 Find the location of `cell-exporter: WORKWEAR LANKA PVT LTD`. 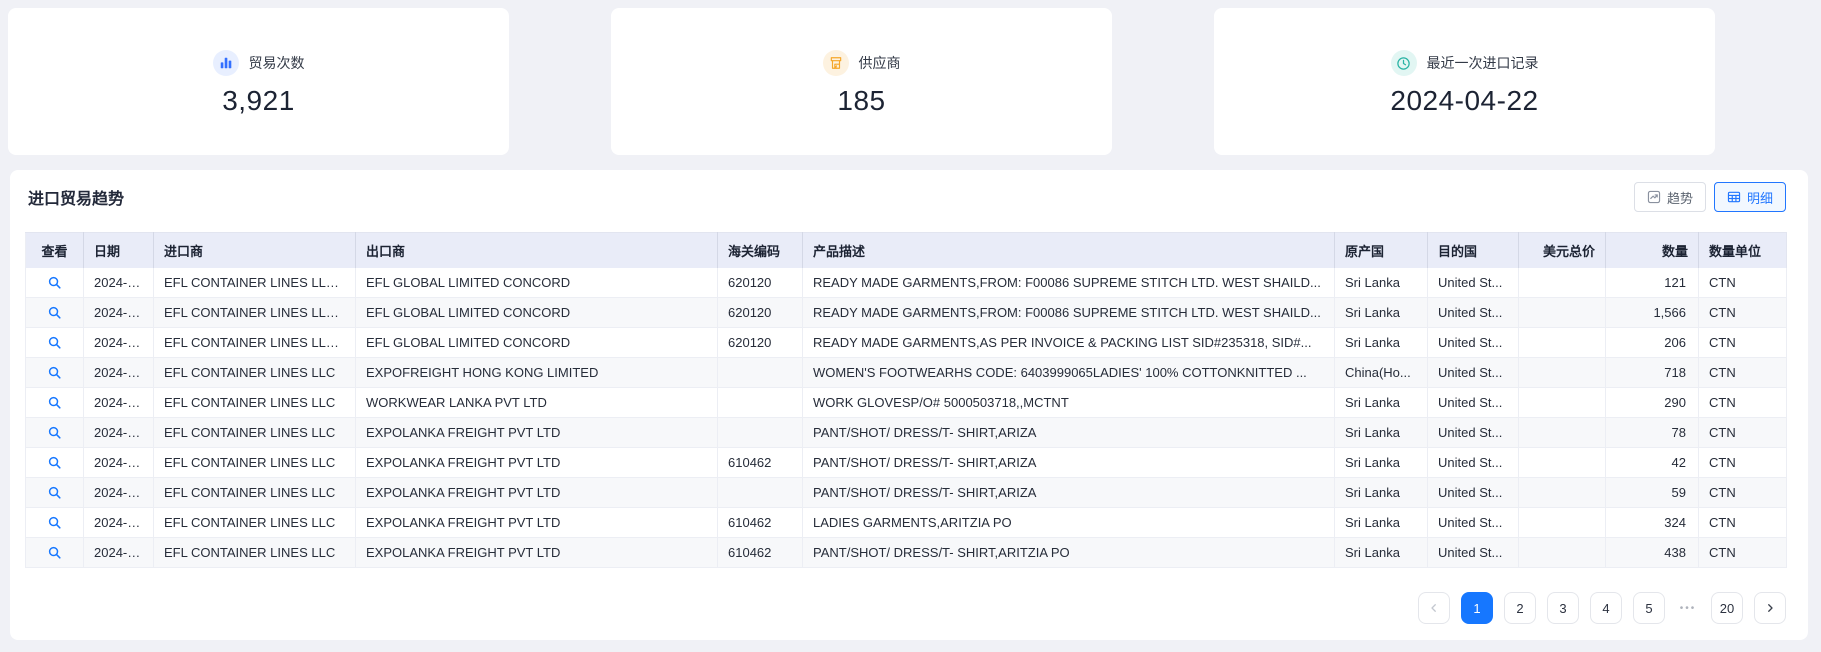

cell-exporter: WORKWEAR LANKA PVT LTD is located at coordinates (536, 402).